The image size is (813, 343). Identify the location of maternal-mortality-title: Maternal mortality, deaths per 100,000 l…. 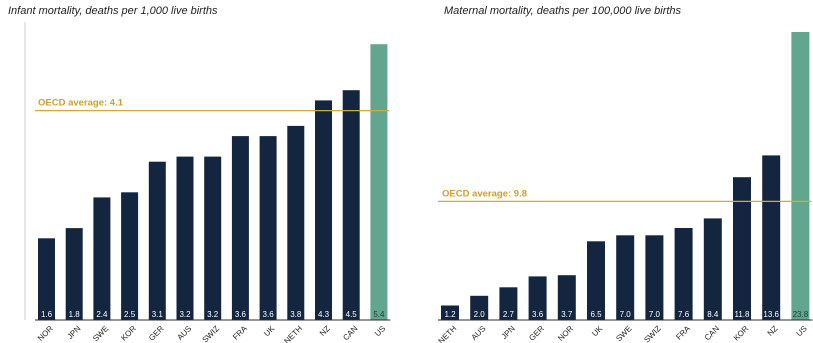
(563, 11).